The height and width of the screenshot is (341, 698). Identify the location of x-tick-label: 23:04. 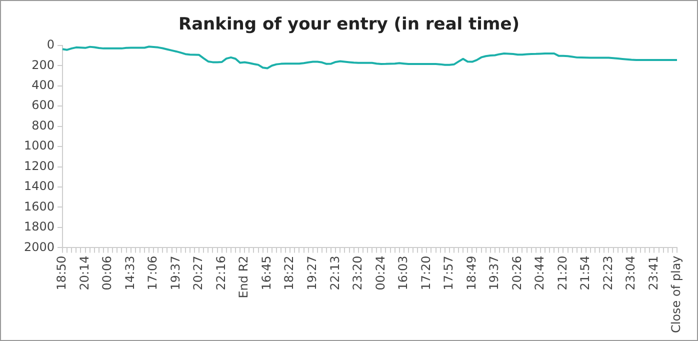
(631, 273).